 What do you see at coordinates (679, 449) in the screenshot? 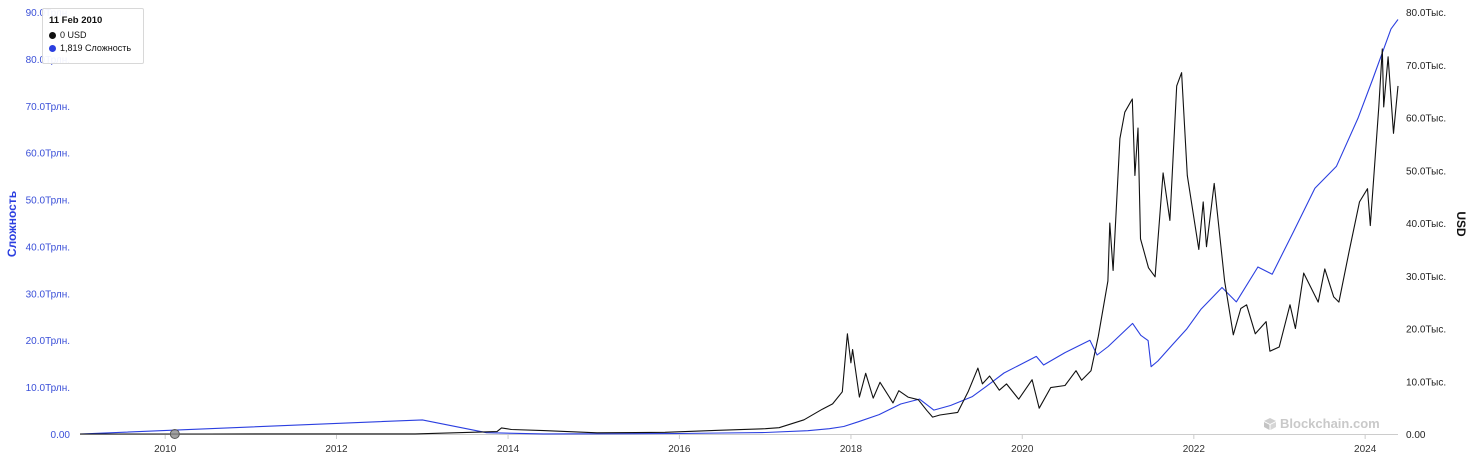
I see `x-tick-label: 2016` at bounding box center [679, 449].